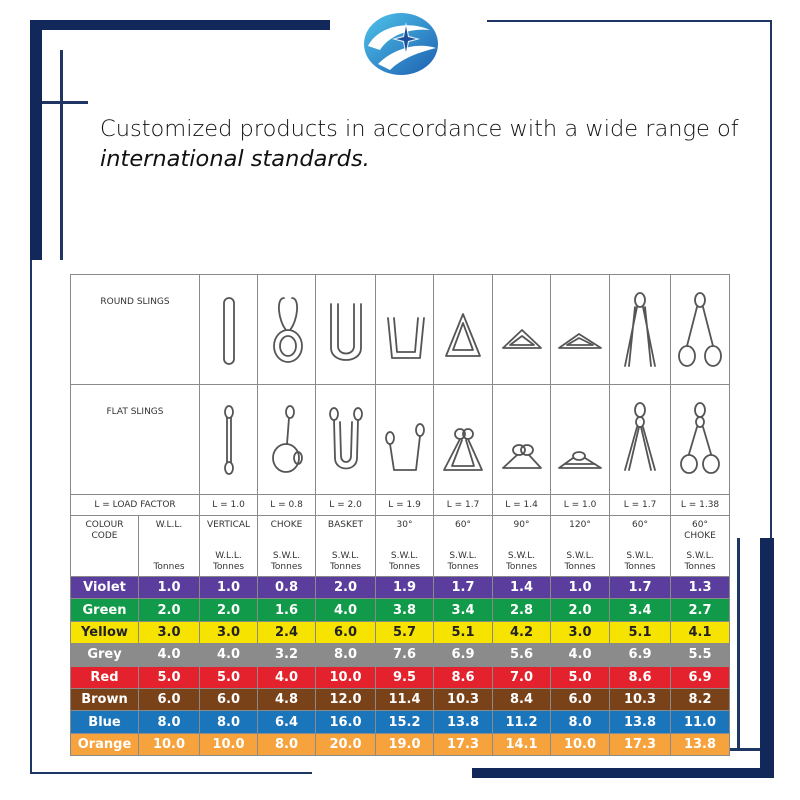 This screenshot has width=800, height=800. I want to click on frame-left-thin-bar, so click(61, 155).